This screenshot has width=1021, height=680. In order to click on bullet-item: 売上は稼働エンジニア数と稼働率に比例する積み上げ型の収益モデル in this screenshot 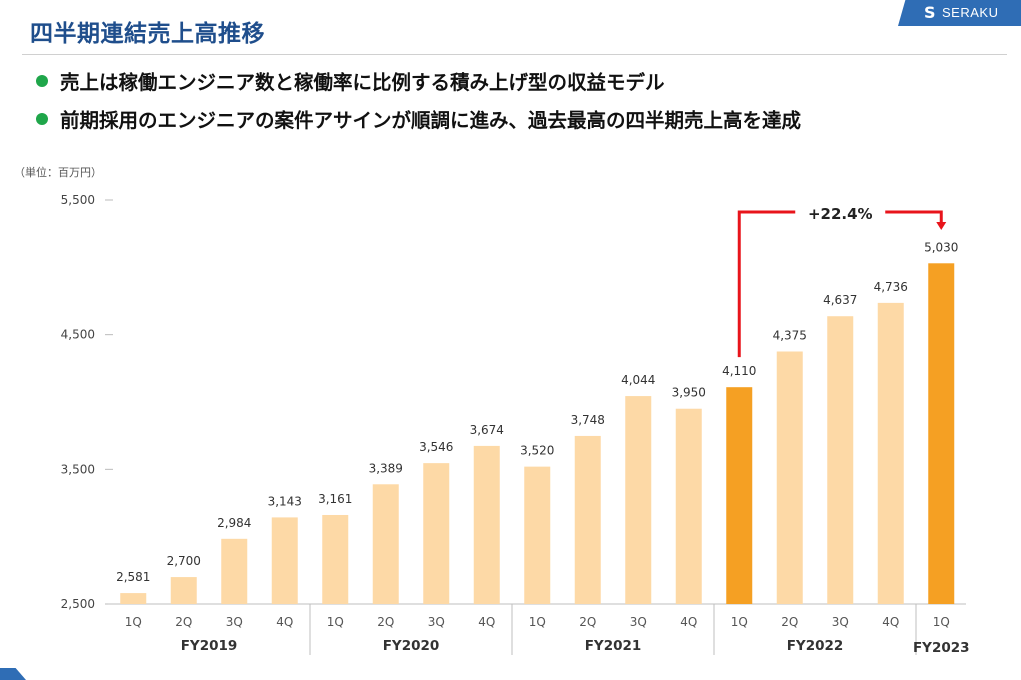, I will do `click(350, 80)`.